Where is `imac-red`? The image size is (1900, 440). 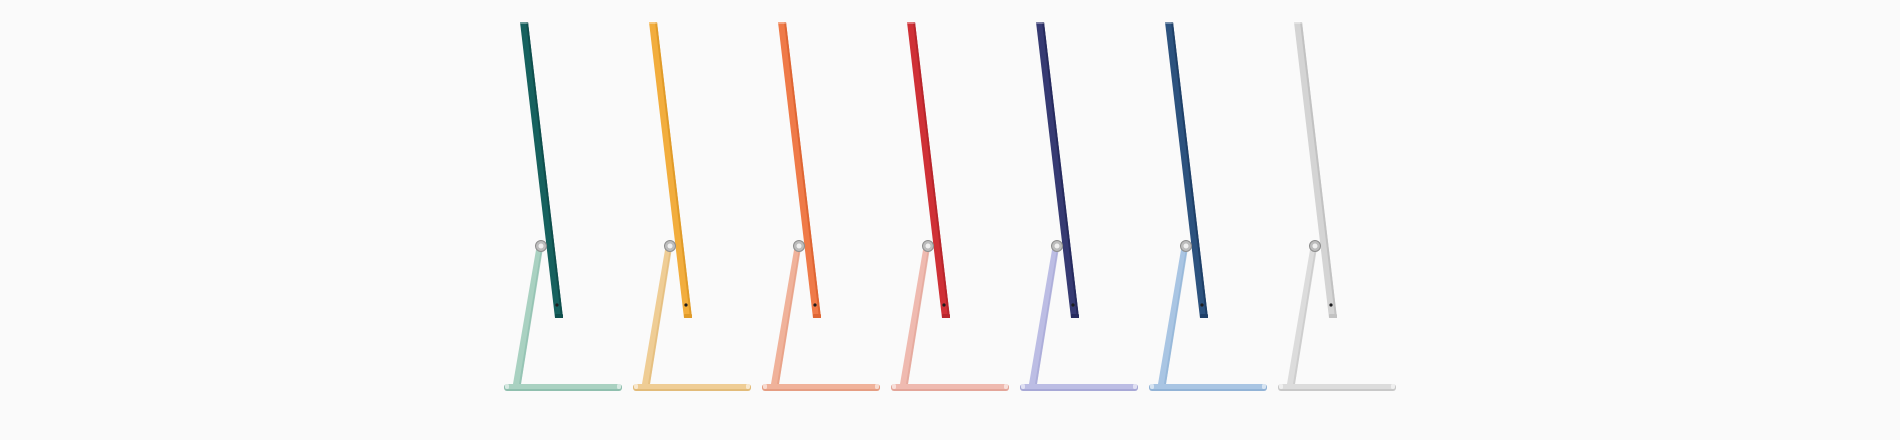 imac-red is located at coordinates (950, 206).